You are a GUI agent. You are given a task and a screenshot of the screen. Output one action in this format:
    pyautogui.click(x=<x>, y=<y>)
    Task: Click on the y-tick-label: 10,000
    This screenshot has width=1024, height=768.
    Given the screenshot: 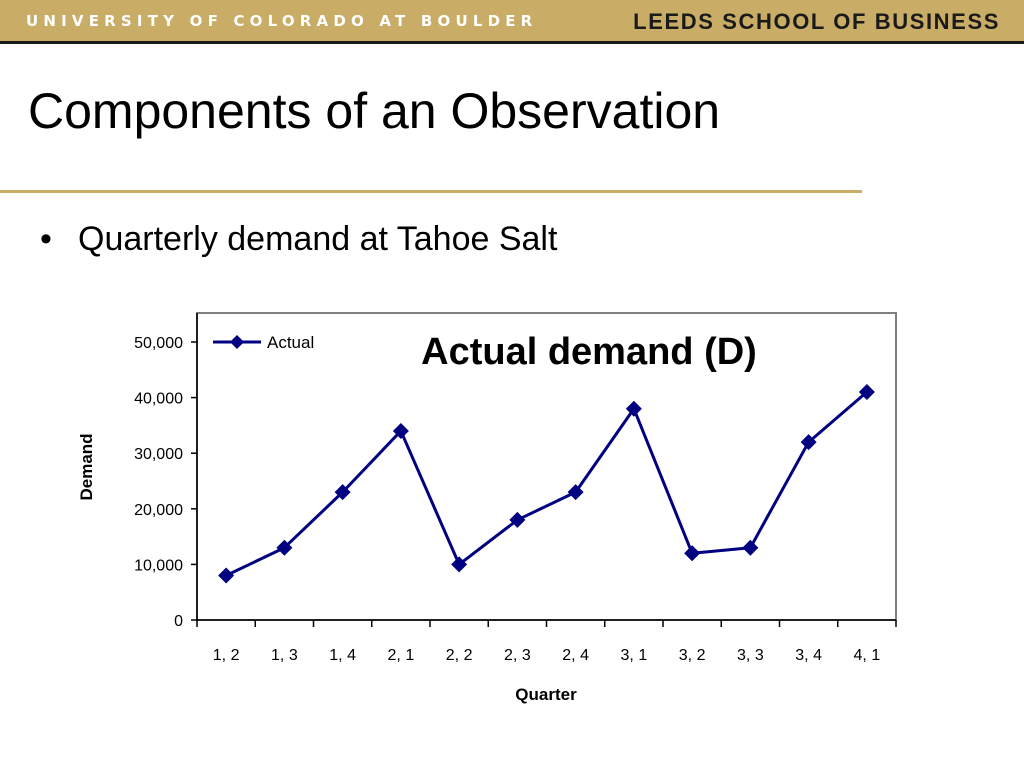 What is the action you would take?
    pyautogui.click(x=158, y=565)
    